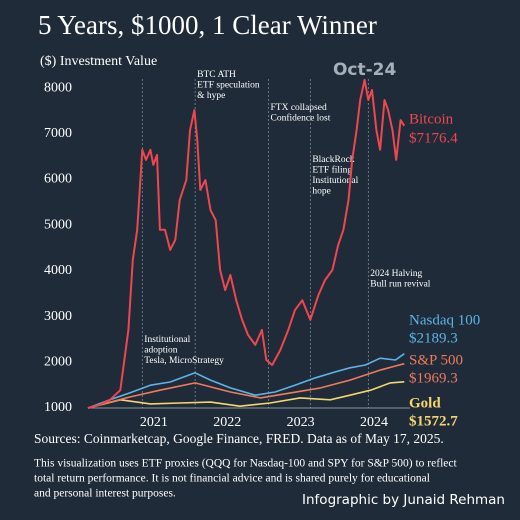  I want to click on annotation: Confidence lost, so click(301, 118).